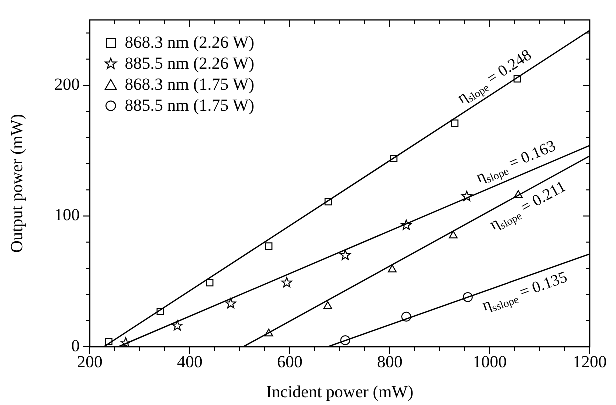 The height and width of the screenshot is (405, 616). I want to click on x-tick-label: 800, so click(390, 362).